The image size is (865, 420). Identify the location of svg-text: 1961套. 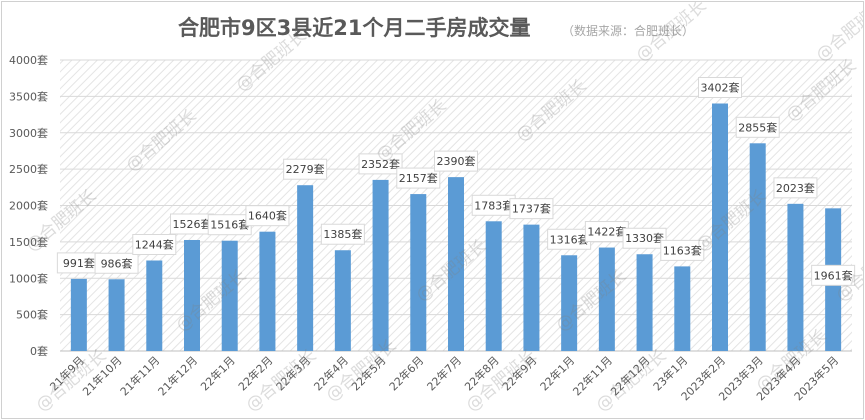
(833, 275).